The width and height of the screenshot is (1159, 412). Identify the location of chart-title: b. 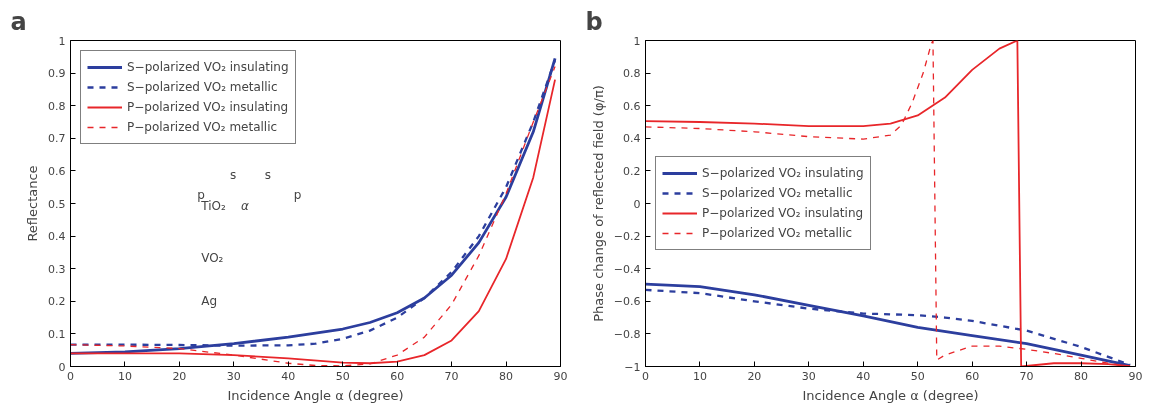
(594, 21).